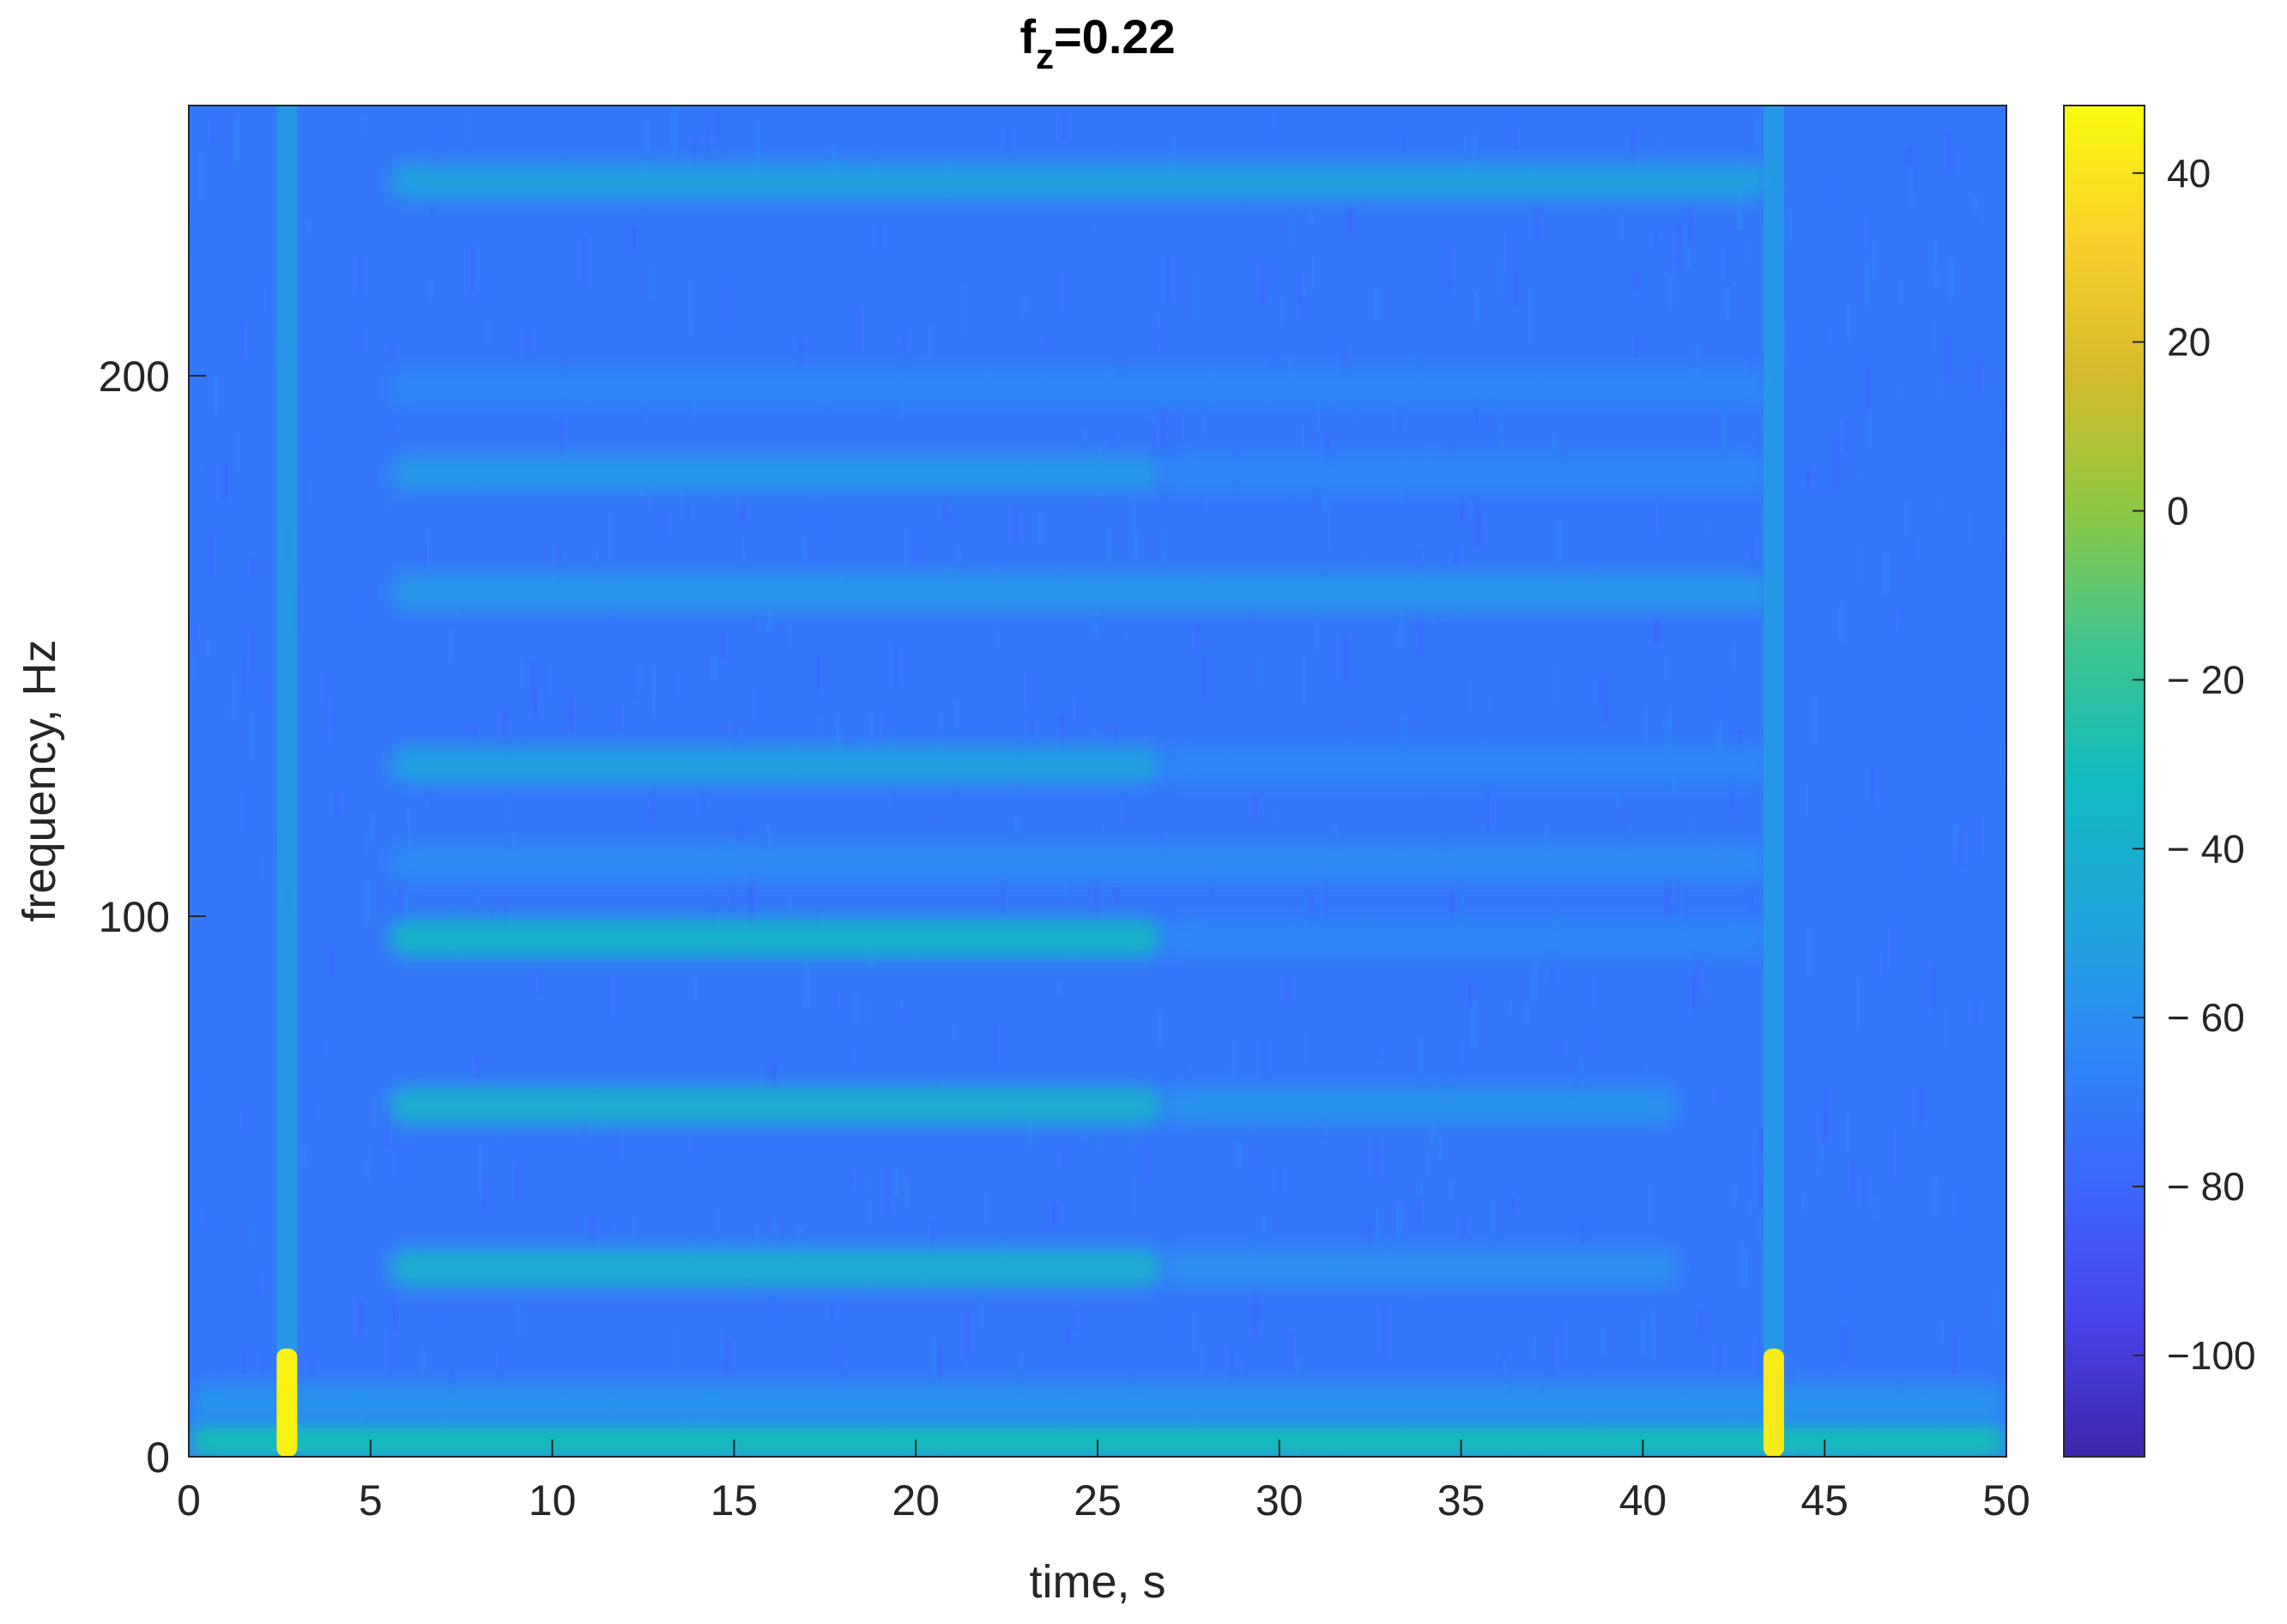 This screenshot has height=1624, width=2287. What do you see at coordinates (158, 1458) in the screenshot?
I see `y-tick-label: 0` at bounding box center [158, 1458].